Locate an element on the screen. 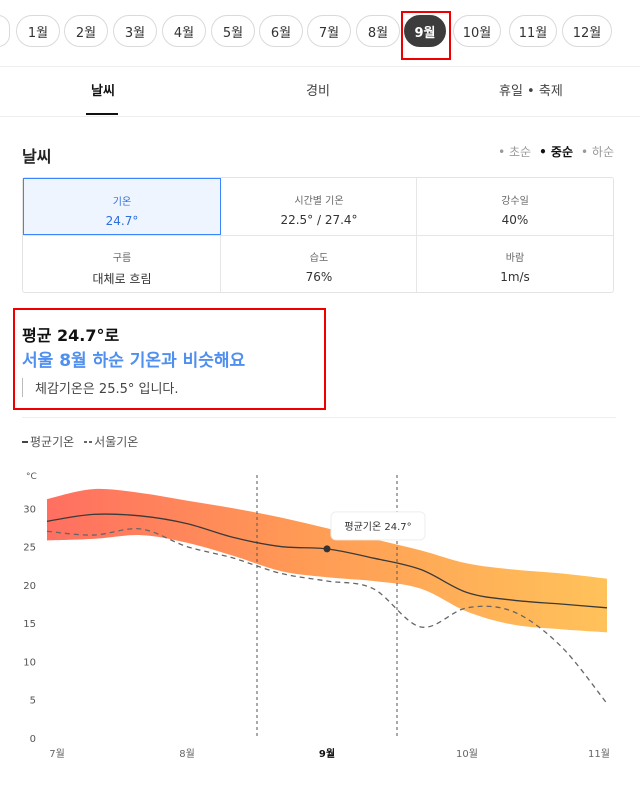 The width and height of the screenshot is (640, 790). stat-label: 기온 is located at coordinates (122, 202).